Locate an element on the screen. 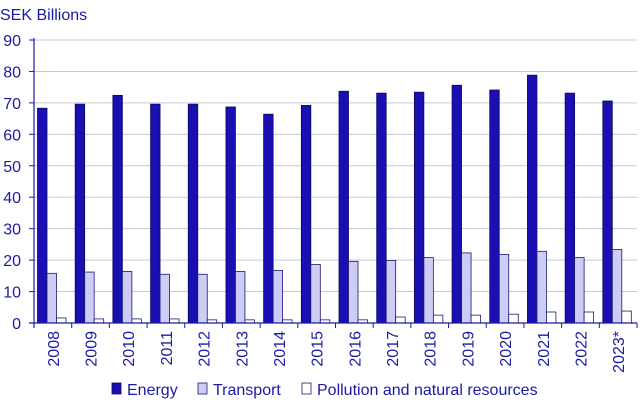  x-tick-label: 2018 is located at coordinates (431, 349).